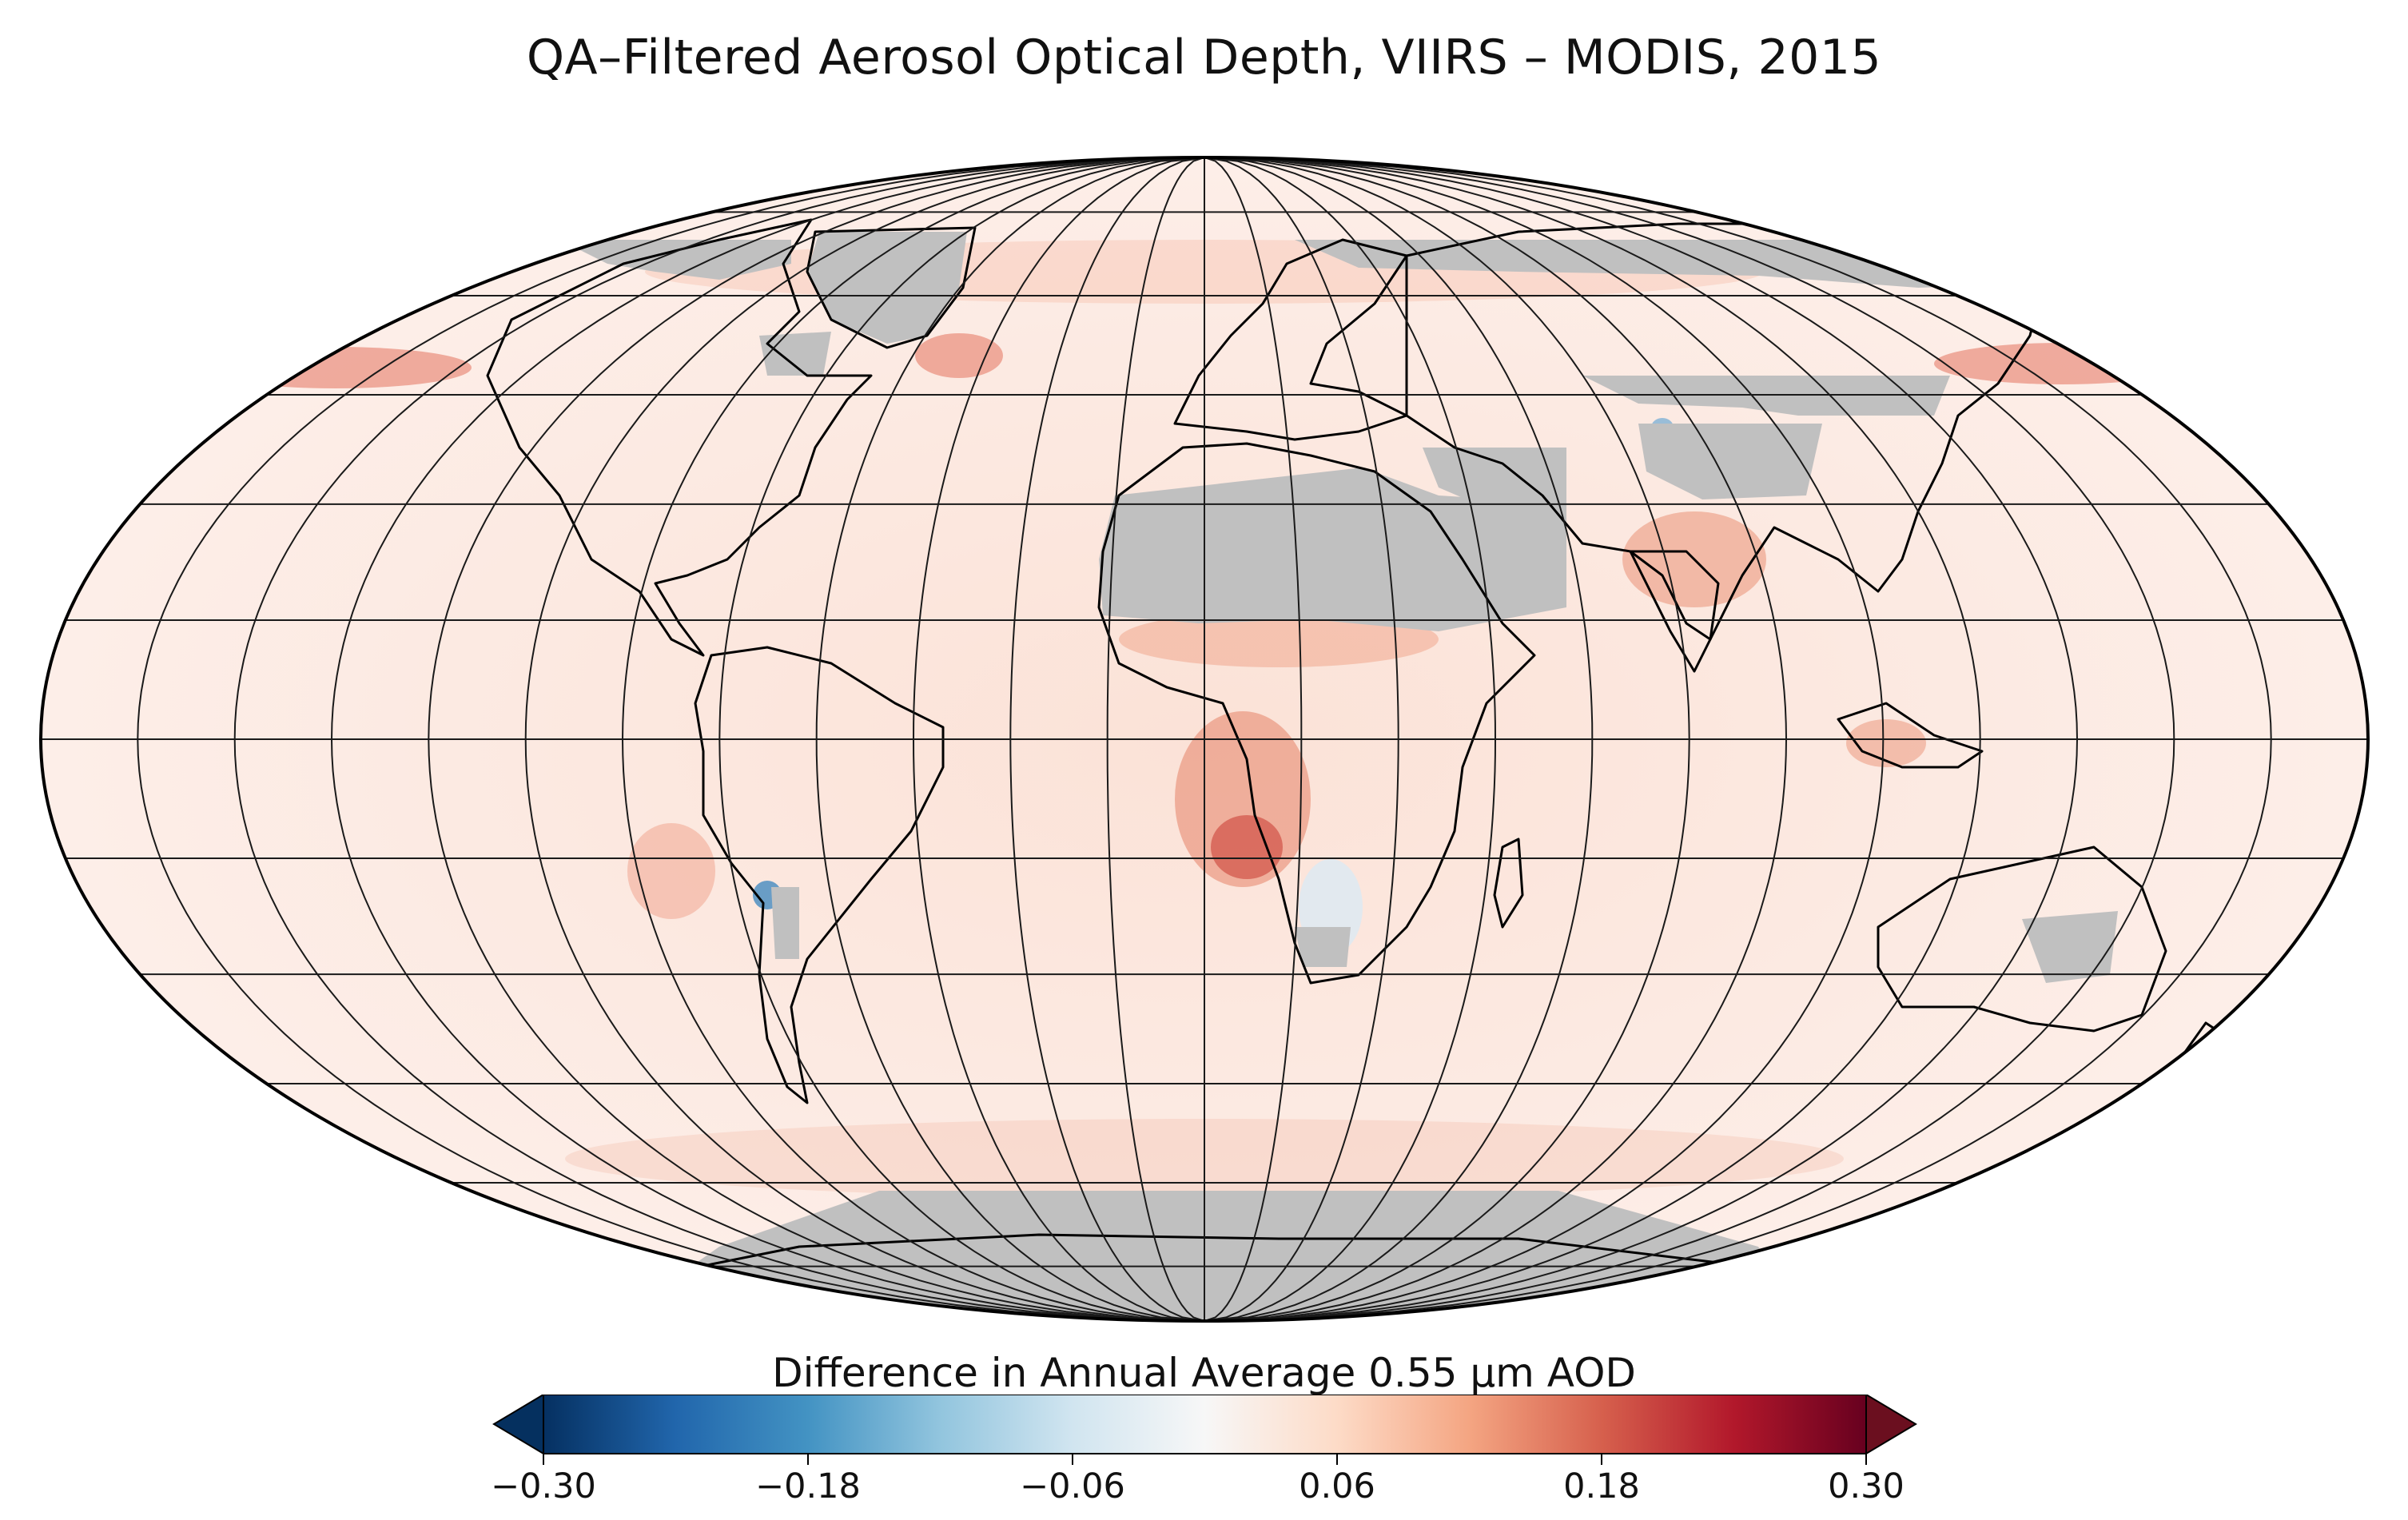 This screenshot has width=2408, height=1520. I want to click on nodata-hudson, so click(795, 354).